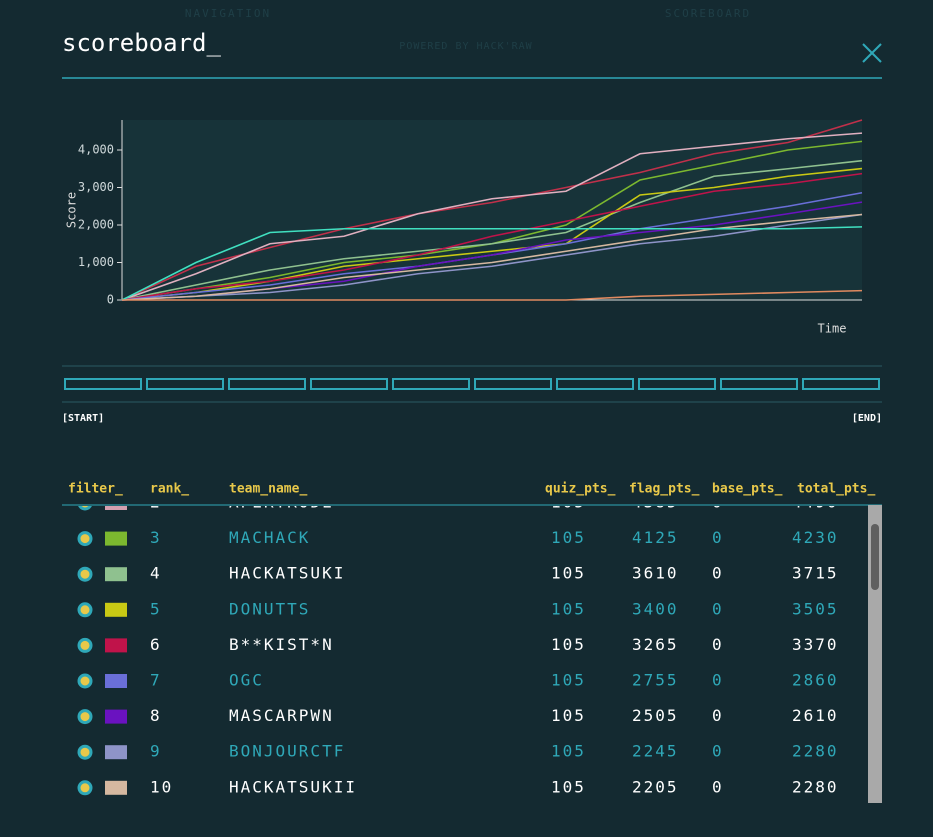 This screenshot has width=933, height=837. Describe the element at coordinates (458, 608) in the screenshot. I see `table-row: 5 DONUTTS 105 3400 0 3505` at that location.